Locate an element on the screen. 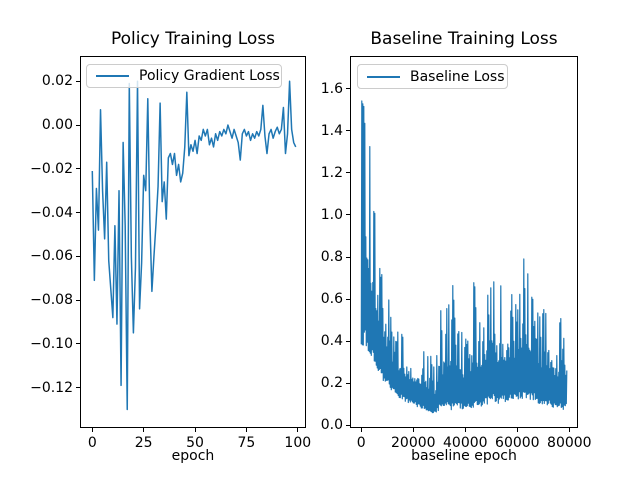 This screenshot has width=640, height=480. y-tick-label: 1.6 is located at coordinates (331, 88).